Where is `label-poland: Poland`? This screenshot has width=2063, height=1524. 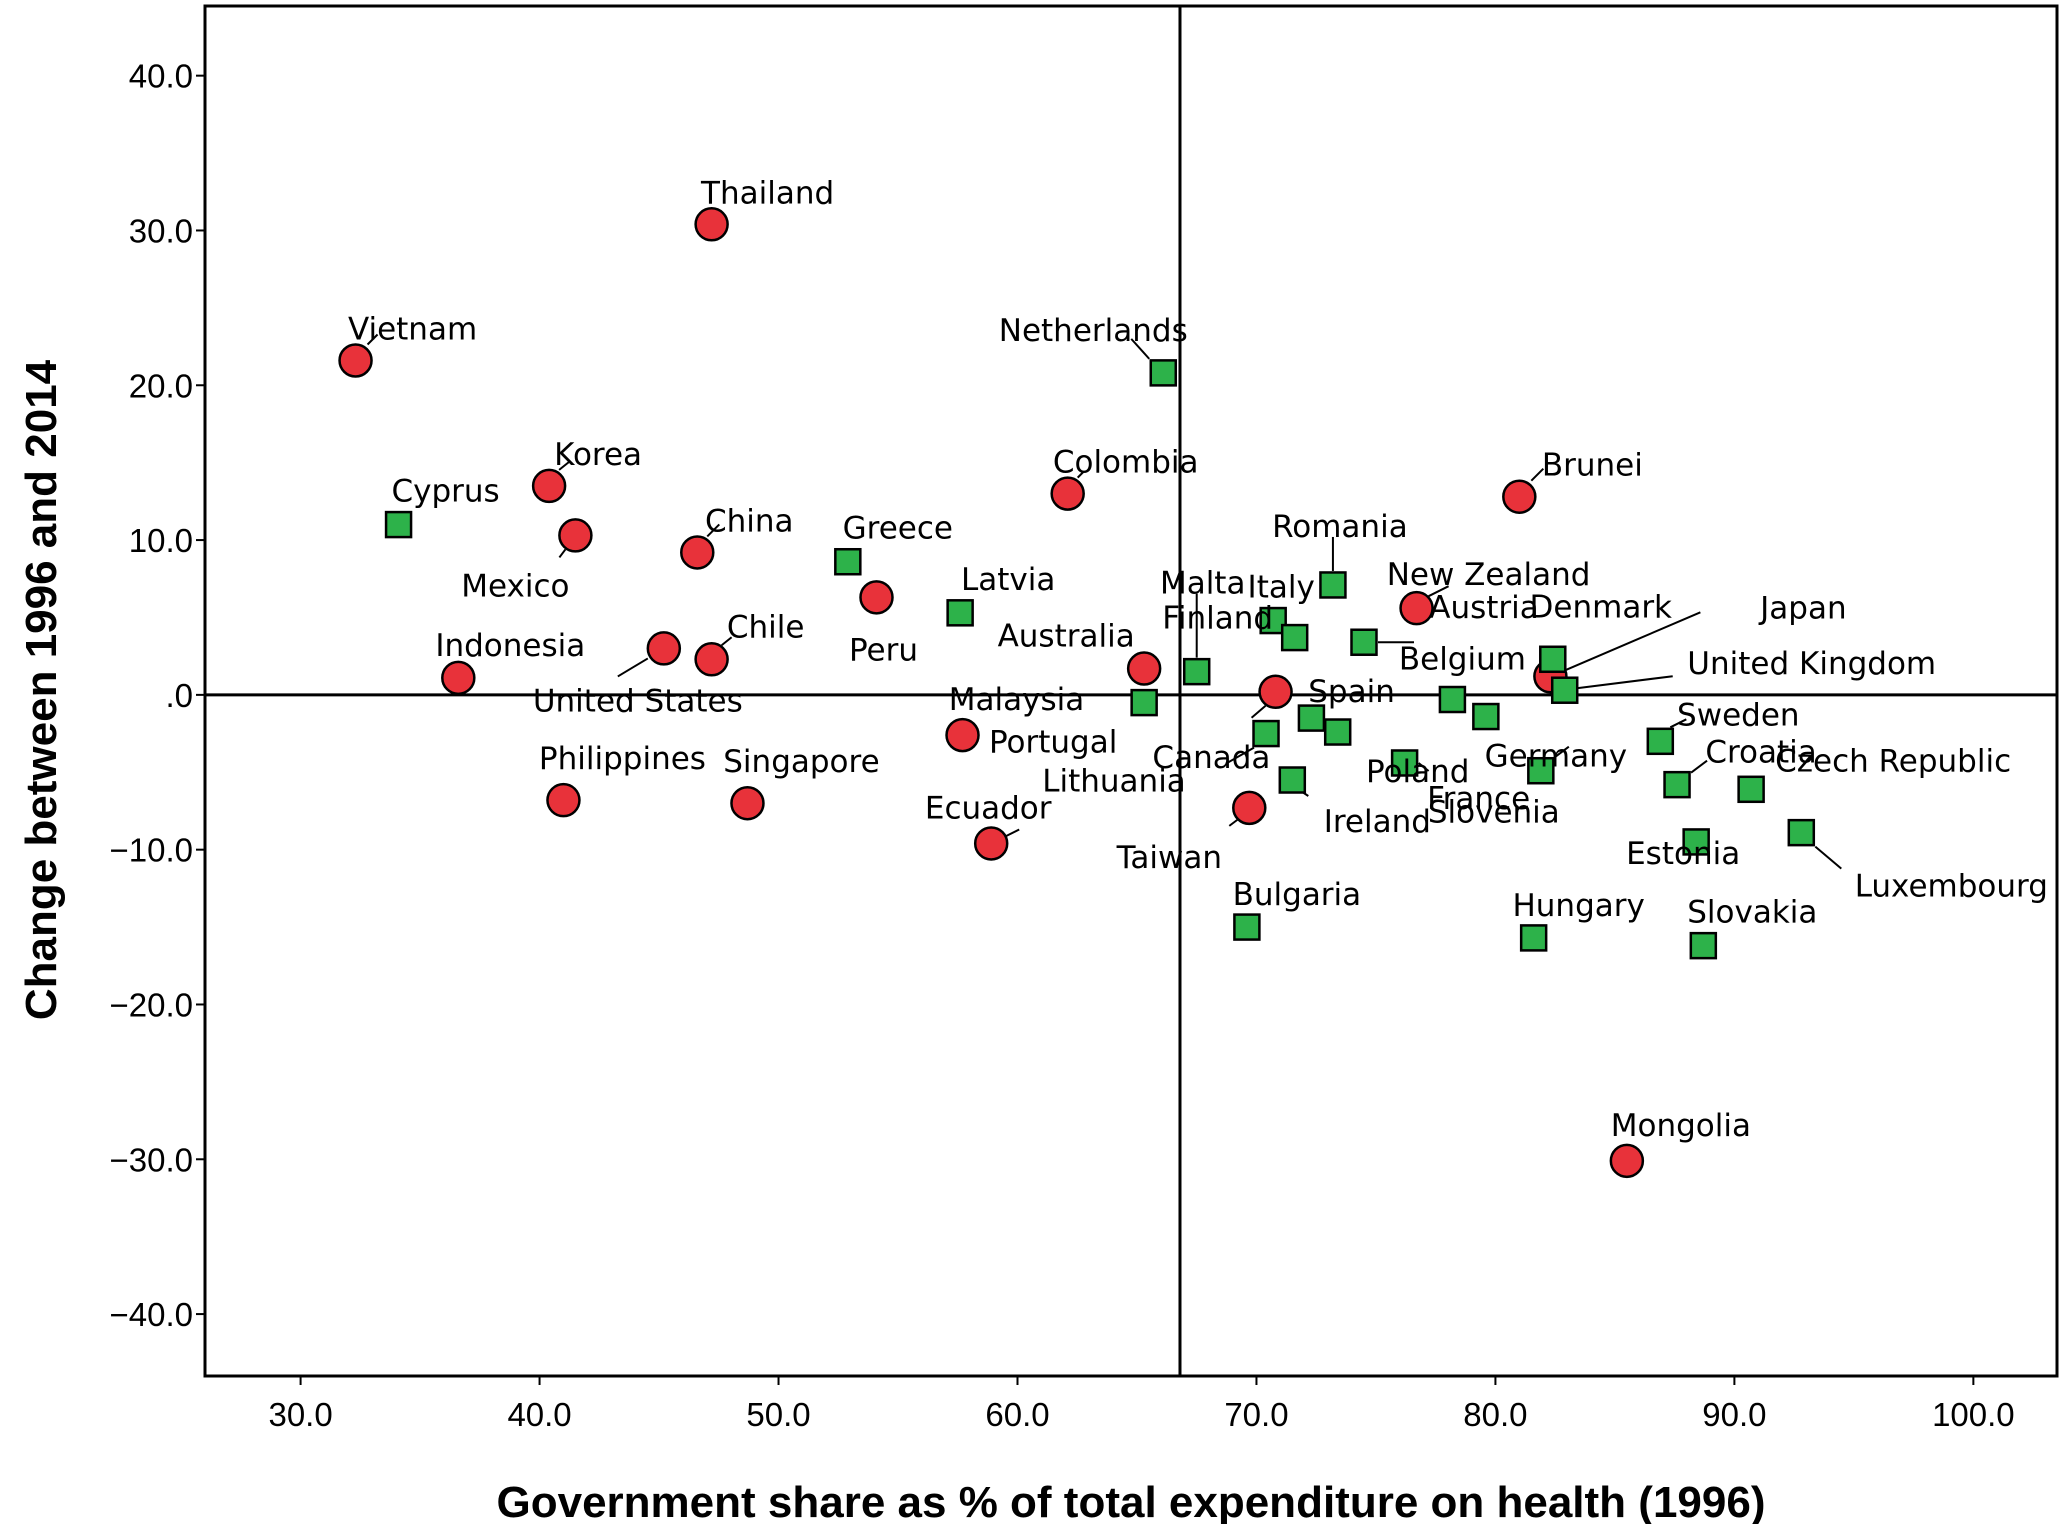 label-poland: Poland is located at coordinates (1418, 772).